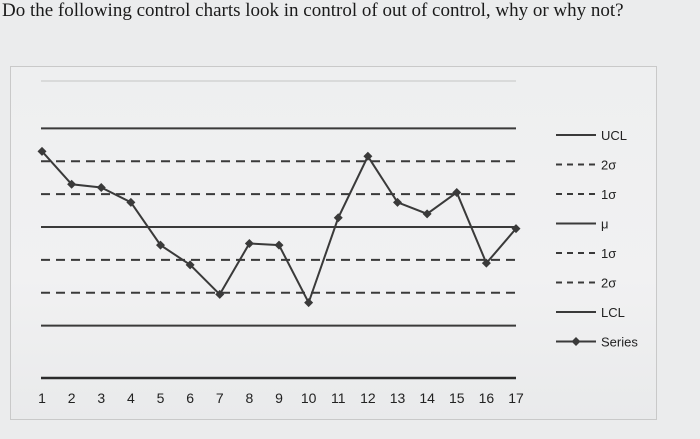 The height and width of the screenshot is (439, 700). What do you see at coordinates (591, 135) in the screenshot?
I see `legend-item-ucl: UCL` at bounding box center [591, 135].